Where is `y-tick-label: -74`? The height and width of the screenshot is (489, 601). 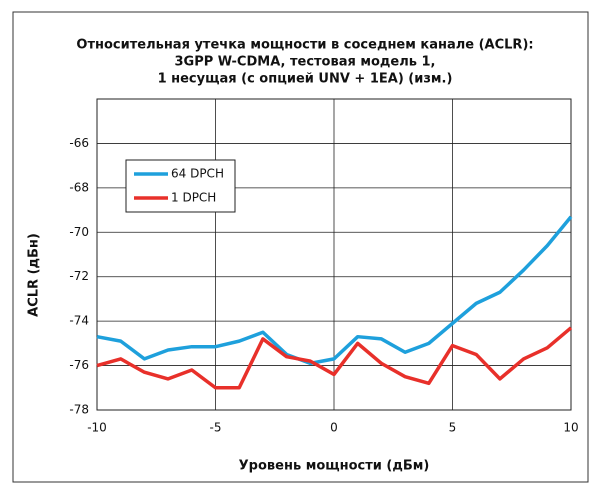
y-tick-label: -74 is located at coordinates (79, 321).